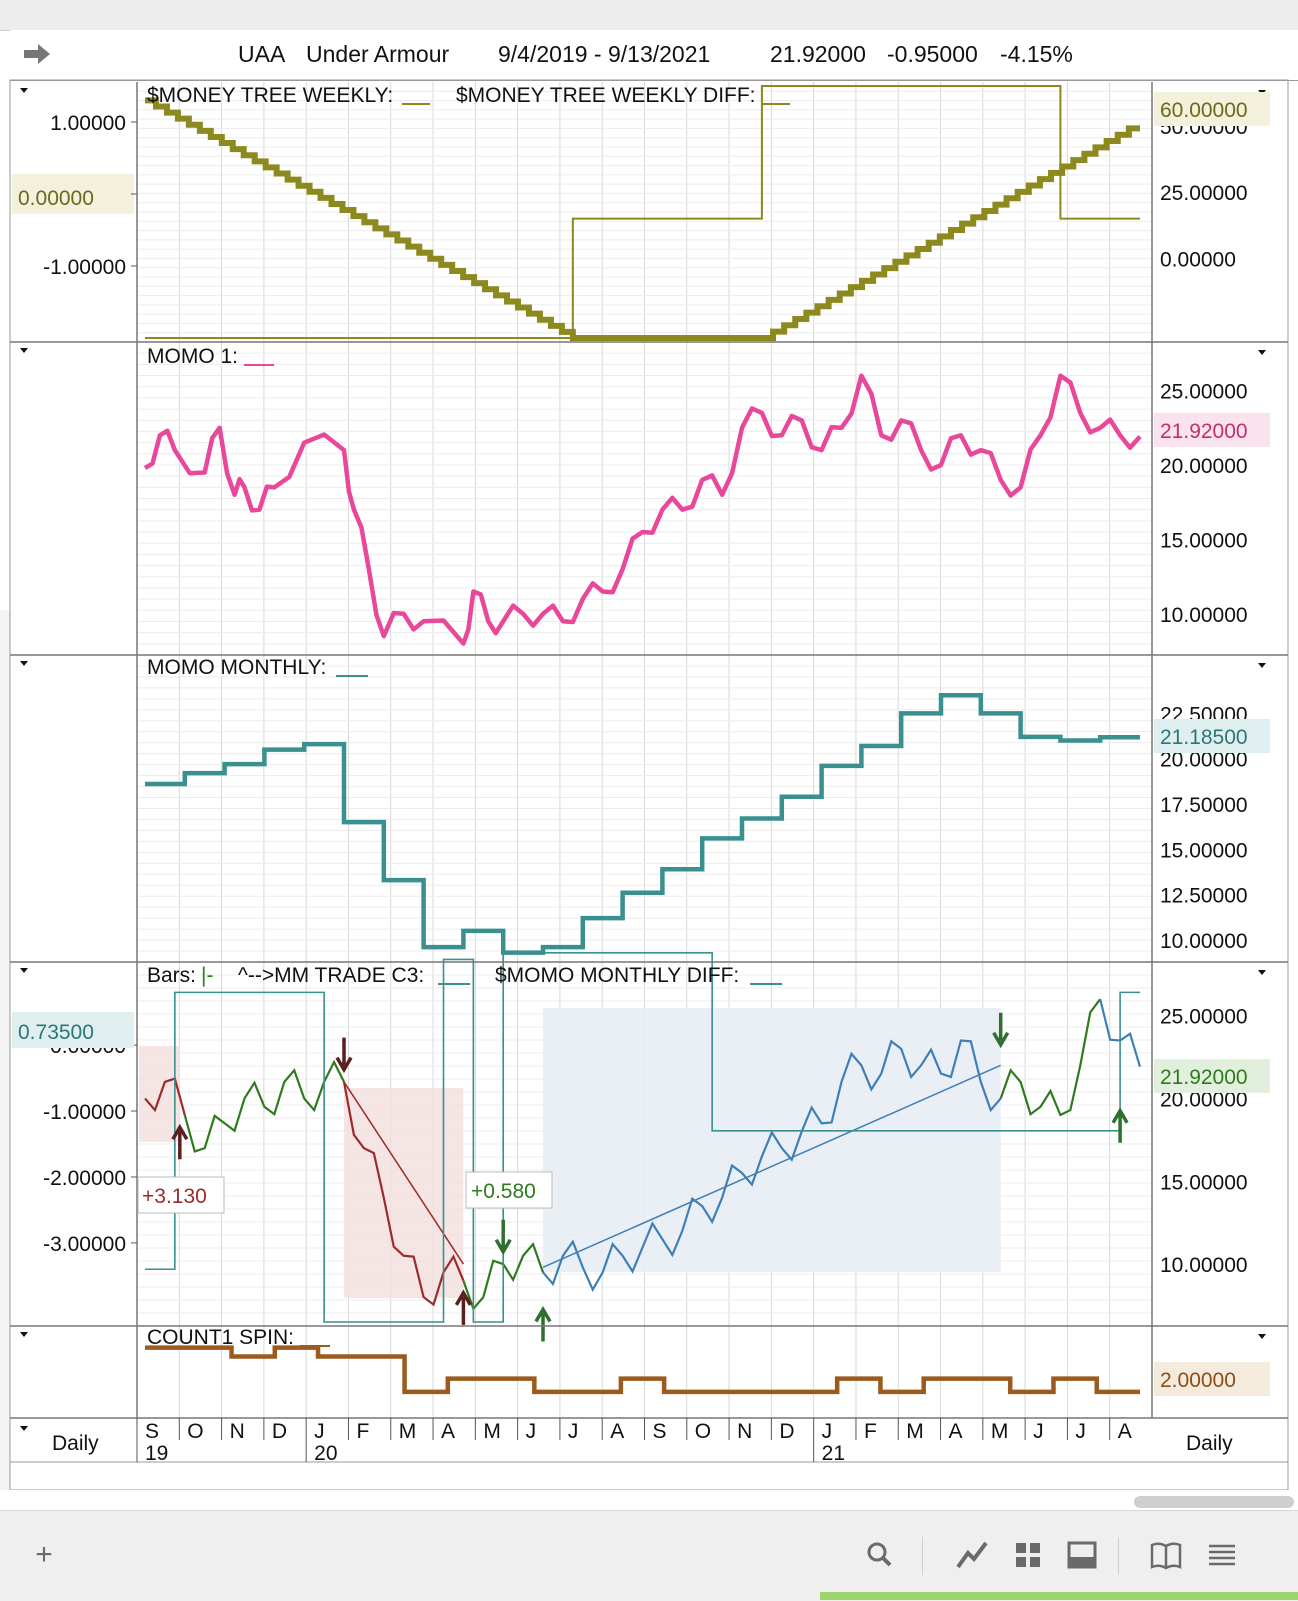 This screenshot has height=1601, width=1298. What do you see at coordinates (378, 54) in the screenshot?
I see `company-name: Under Armour` at bounding box center [378, 54].